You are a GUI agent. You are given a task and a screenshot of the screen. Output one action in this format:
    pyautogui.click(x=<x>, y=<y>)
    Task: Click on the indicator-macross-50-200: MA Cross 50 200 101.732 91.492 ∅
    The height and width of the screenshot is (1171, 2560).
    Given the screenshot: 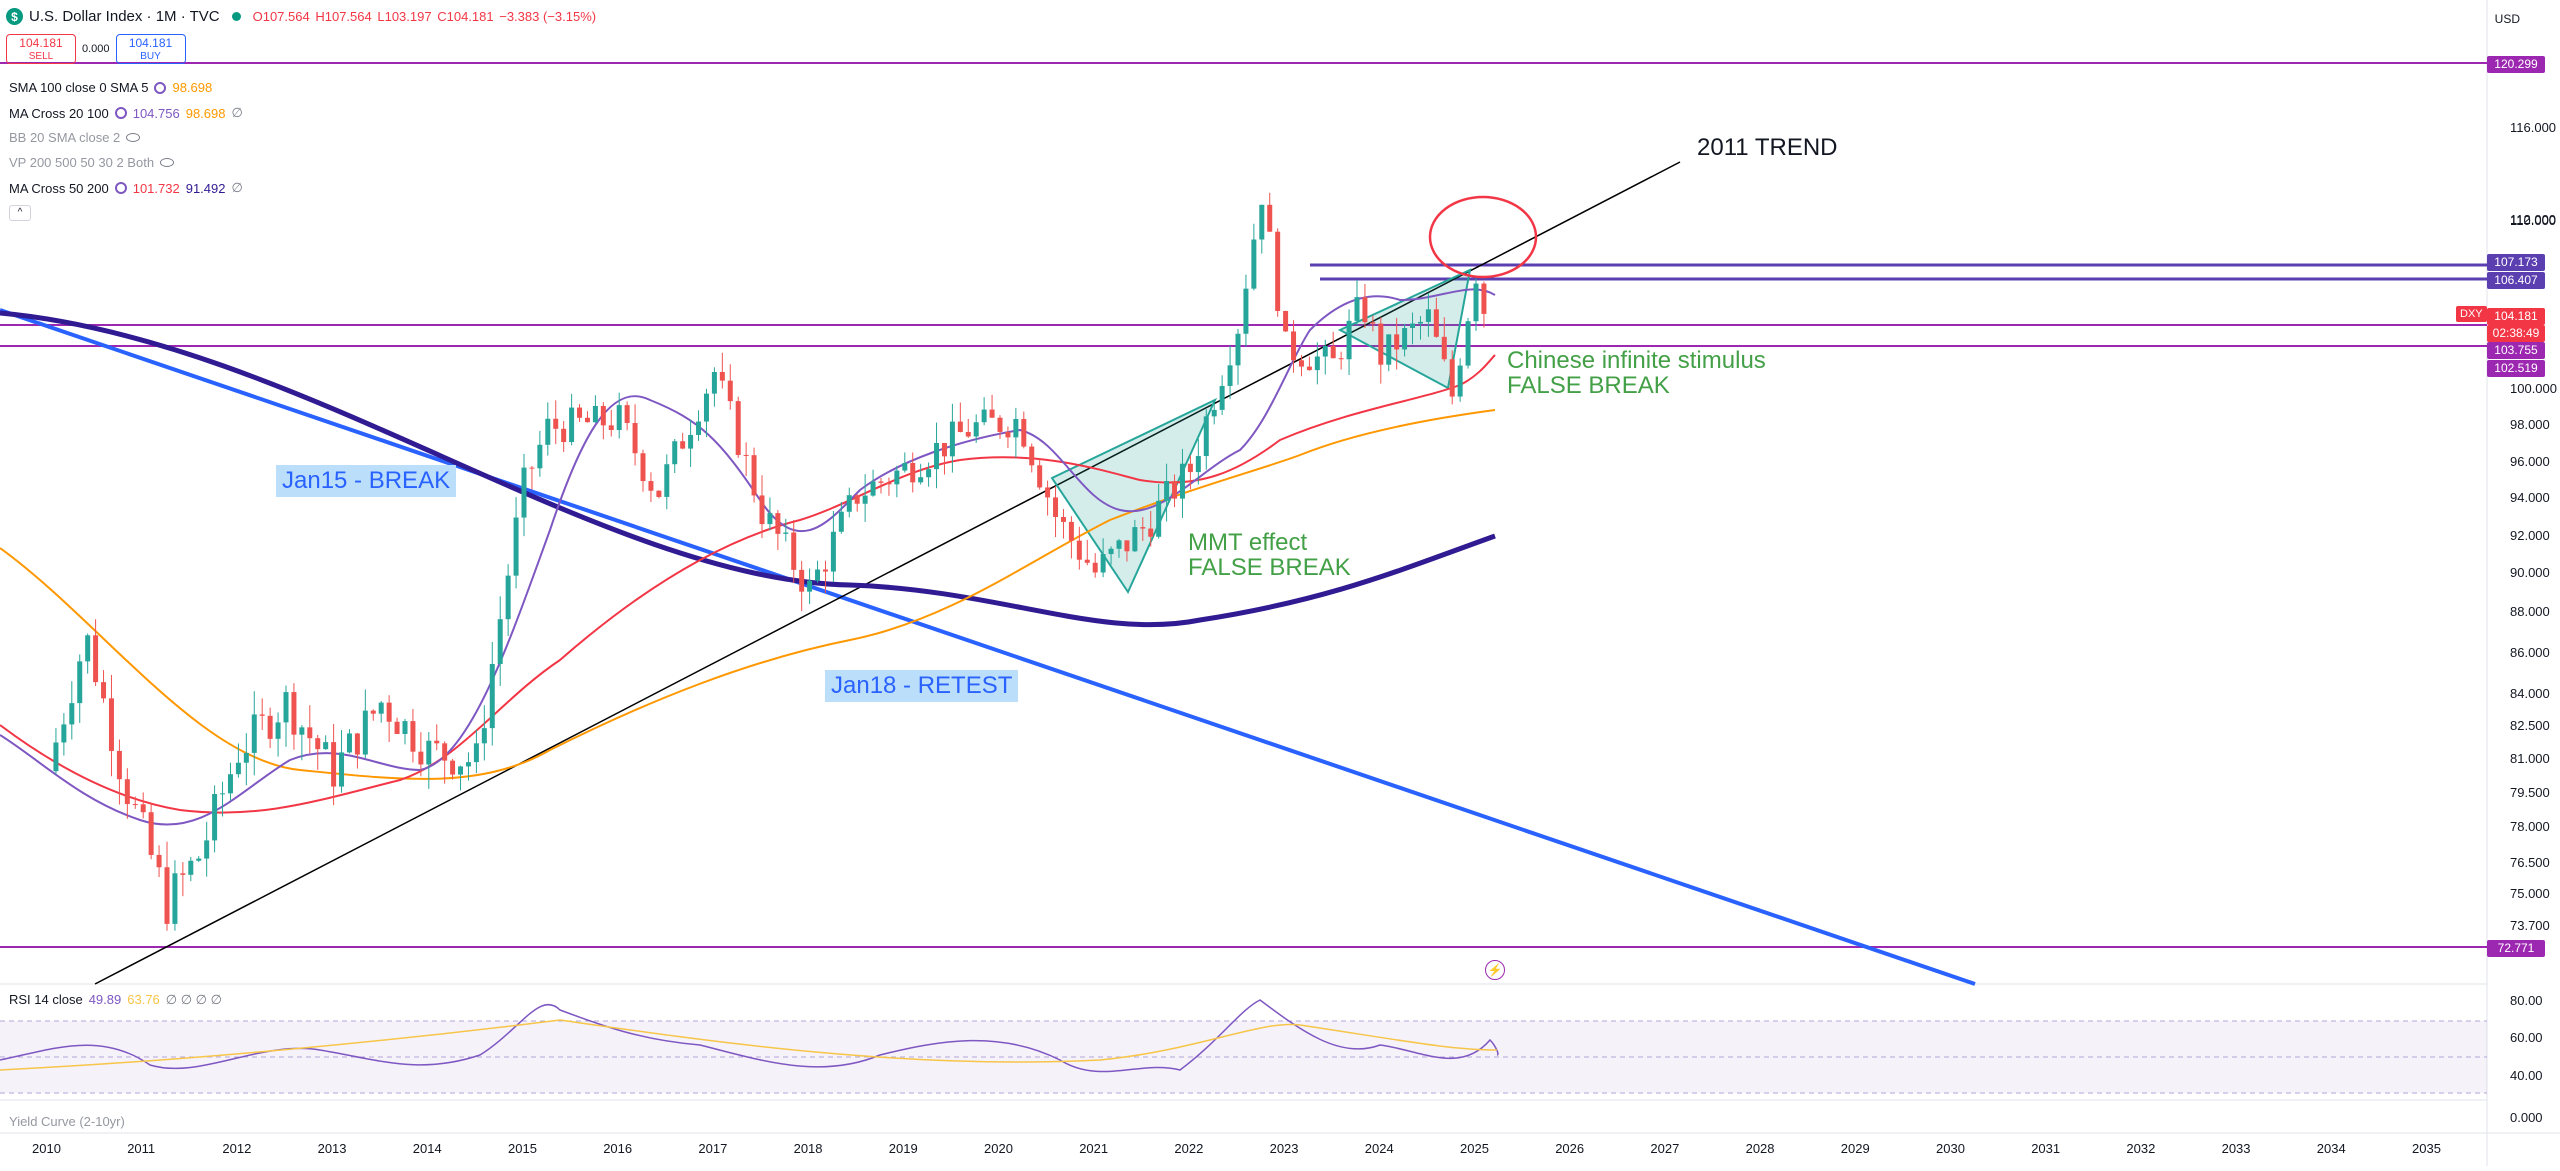 What is the action you would take?
    pyautogui.click(x=126, y=188)
    